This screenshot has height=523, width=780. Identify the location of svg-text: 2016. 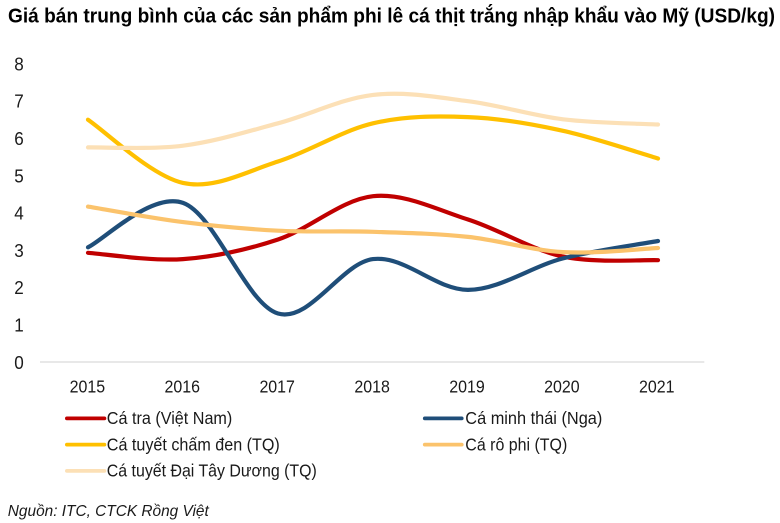
(183, 387).